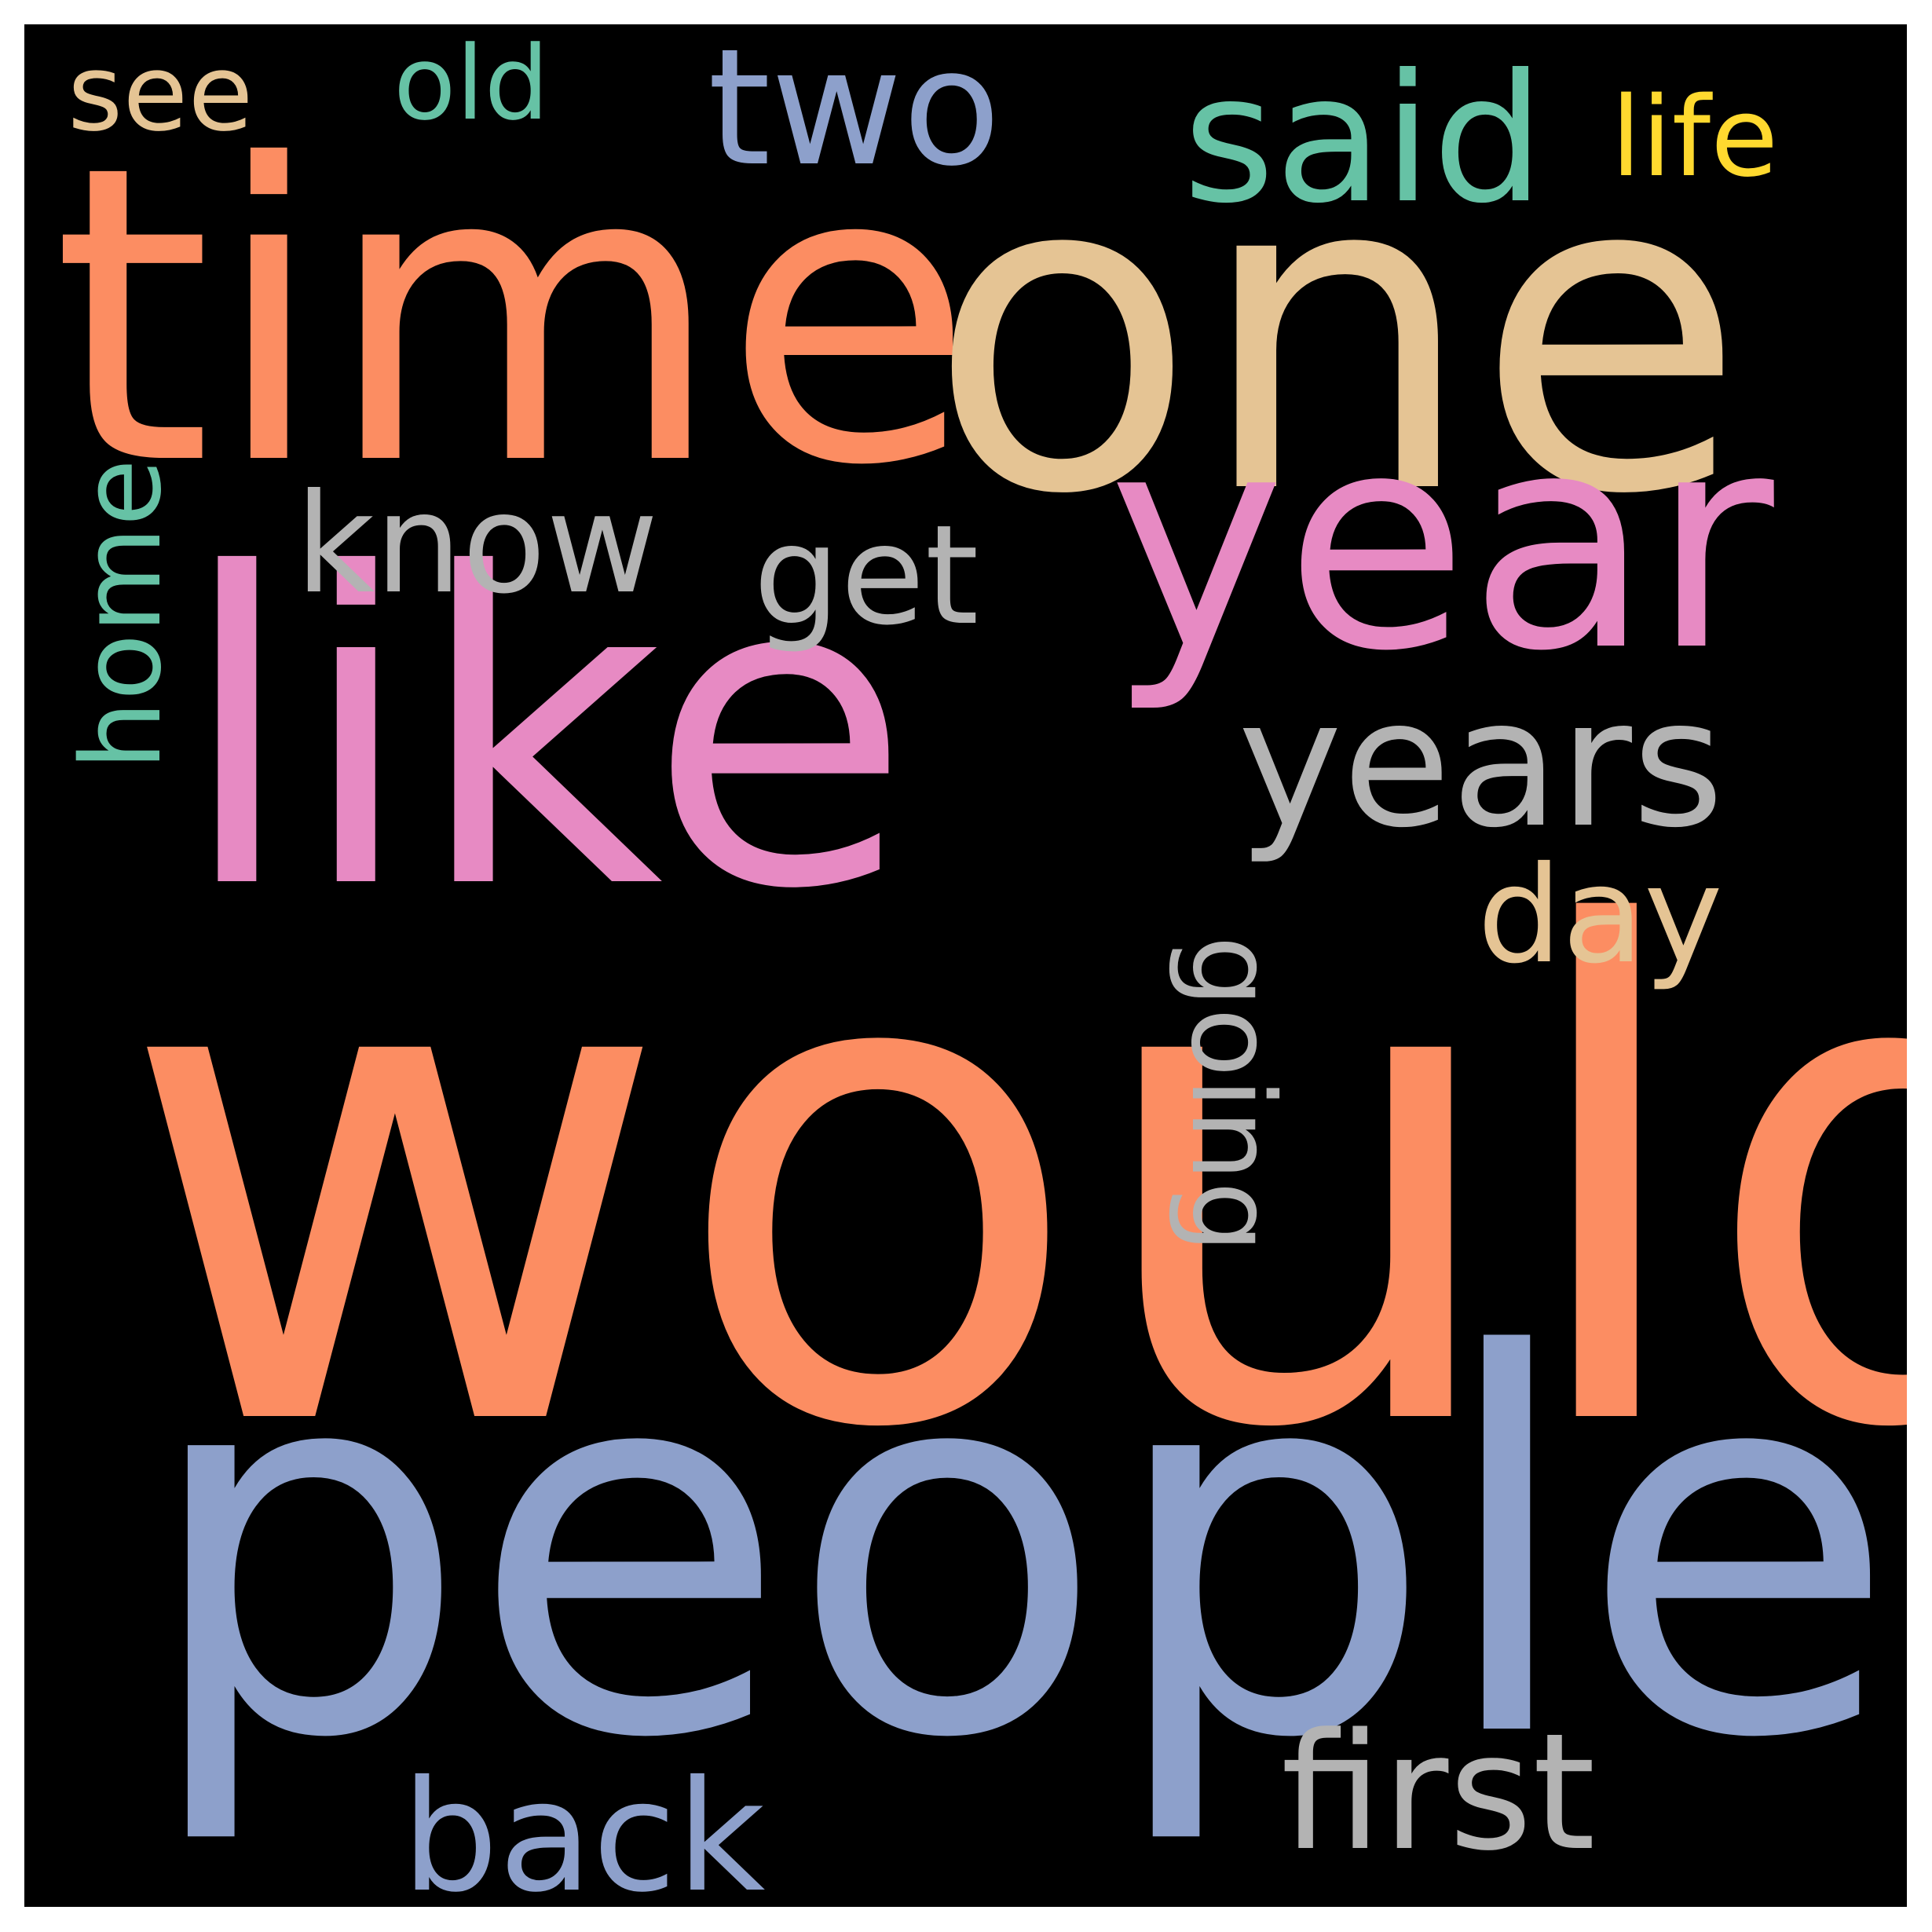  I want to click on word-one: one, so click(1338, 335).